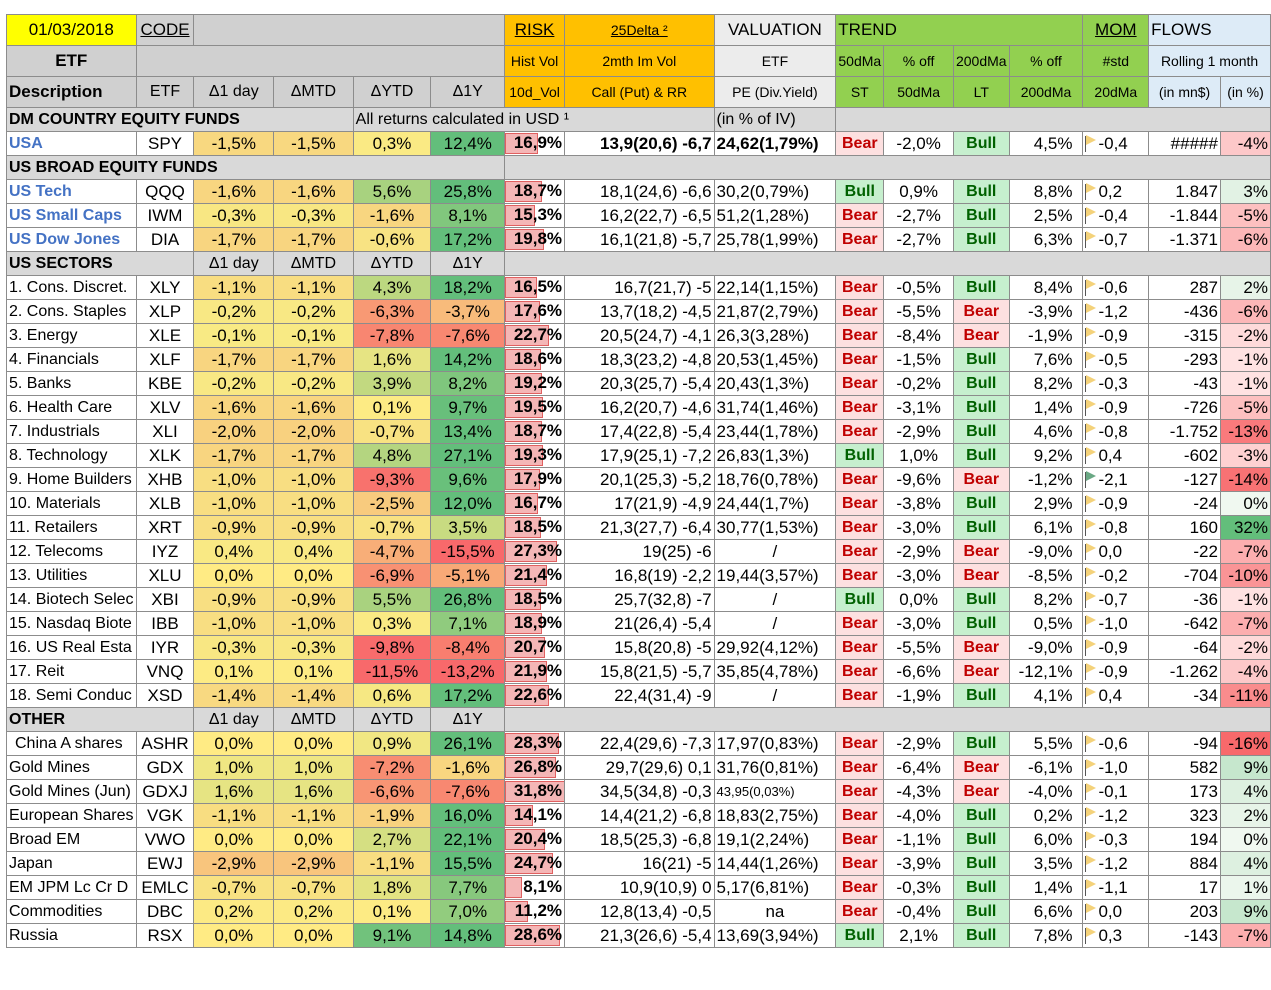 This screenshot has height=990, width=1271. I want to click on flow-mn: -43, so click(1184, 383).